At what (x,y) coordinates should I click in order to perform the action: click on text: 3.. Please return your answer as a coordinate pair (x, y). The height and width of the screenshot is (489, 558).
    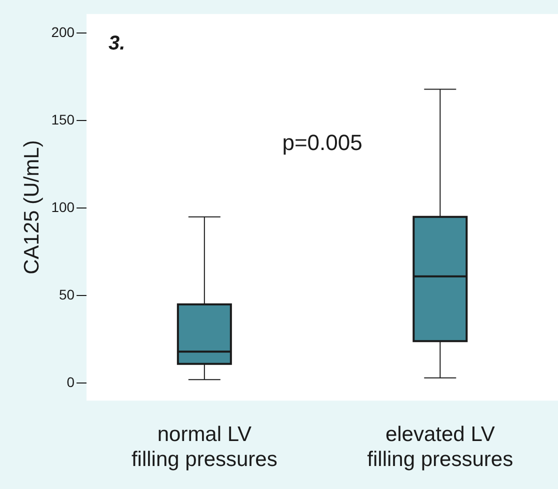
    Looking at the image, I should click on (117, 43).